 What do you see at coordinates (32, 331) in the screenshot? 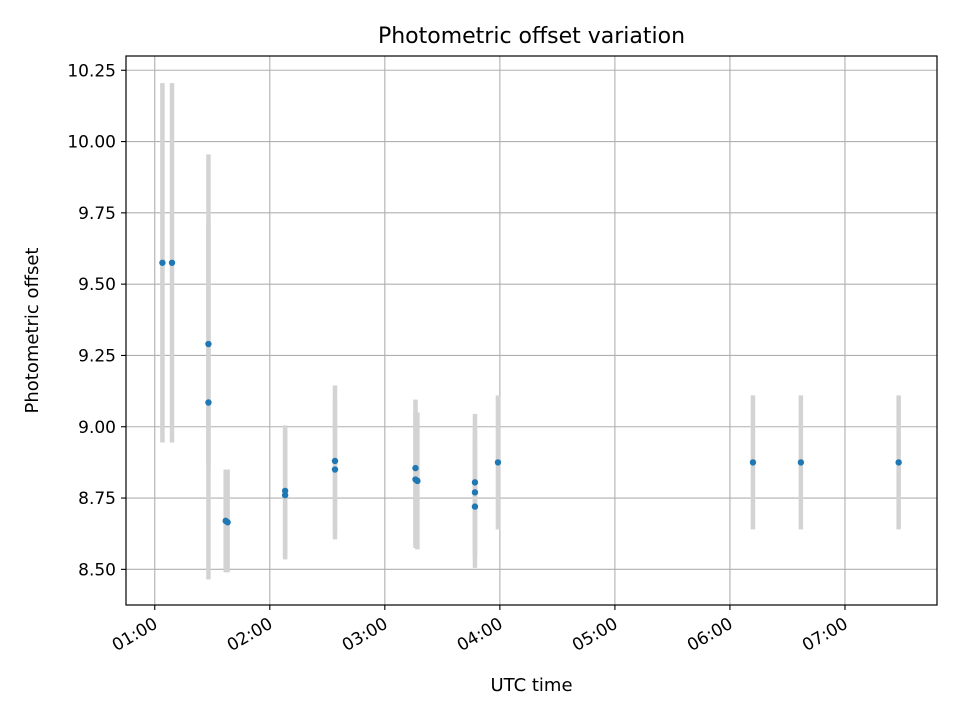
I see `y-axis-label: Photometric offset` at bounding box center [32, 331].